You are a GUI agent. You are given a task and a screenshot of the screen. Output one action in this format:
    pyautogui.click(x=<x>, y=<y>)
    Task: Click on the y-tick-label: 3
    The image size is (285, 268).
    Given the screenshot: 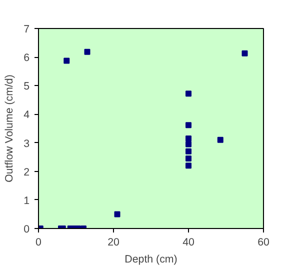 What is the action you would take?
    pyautogui.click(x=27, y=144)
    